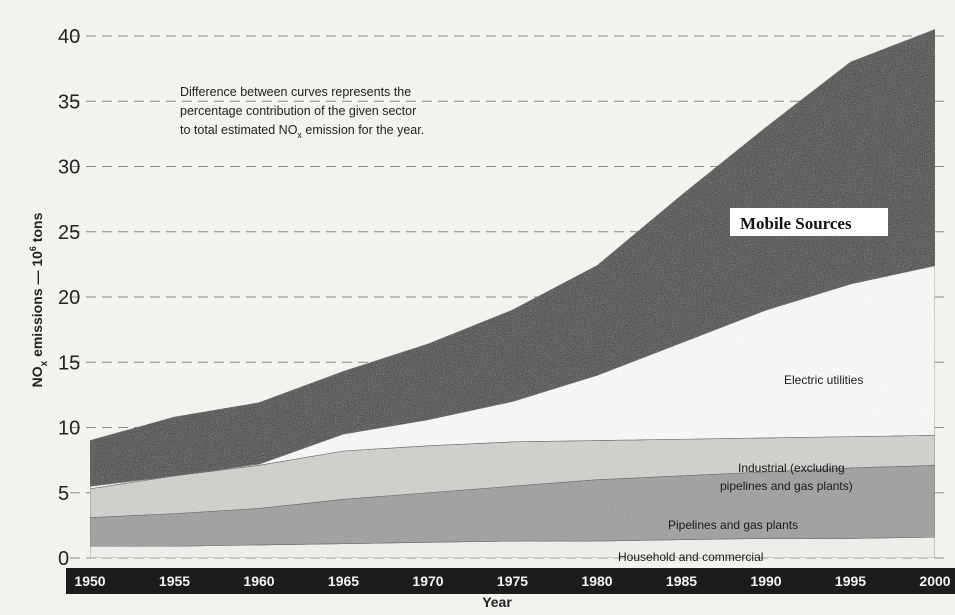 This screenshot has height=615, width=955. What do you see at coordinates (796, 223) in the screenshot?
I see `mobile-sources-label: Mobile Sources` at bounding box center [796, 223].